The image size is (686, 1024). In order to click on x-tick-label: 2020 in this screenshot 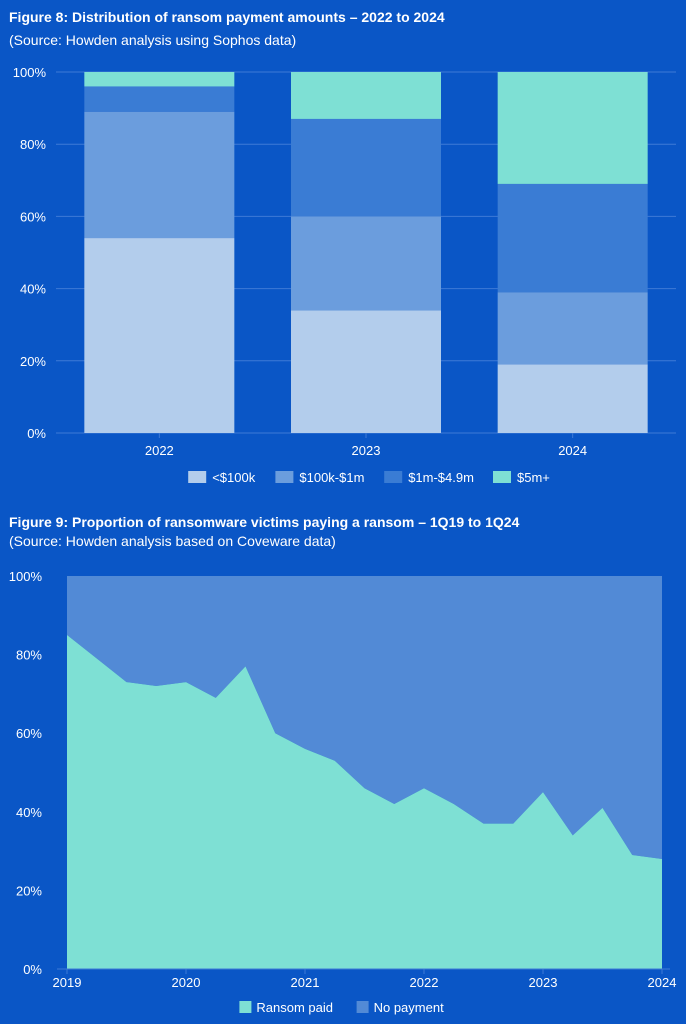, I will do `click(186, 982)`.